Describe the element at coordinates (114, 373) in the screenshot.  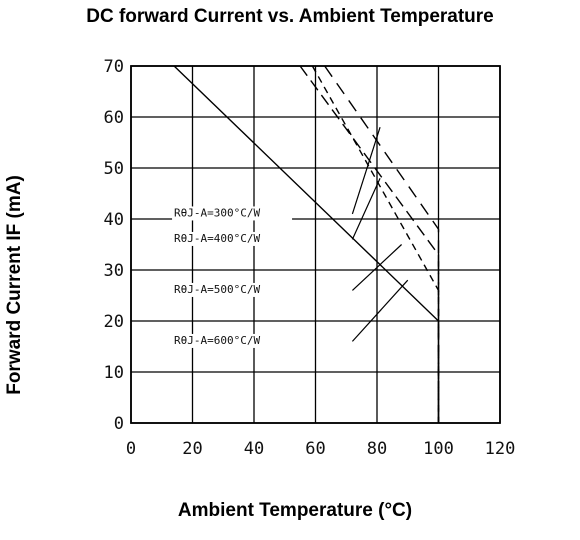
I see `y-tick-label: 10` at that location.